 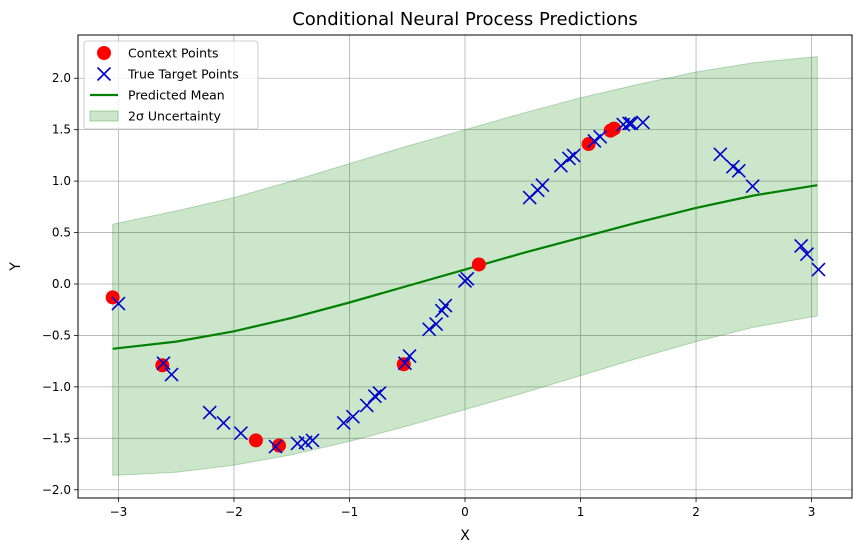 I want to click on legend-target-swatch, so click(x=104, y=74).